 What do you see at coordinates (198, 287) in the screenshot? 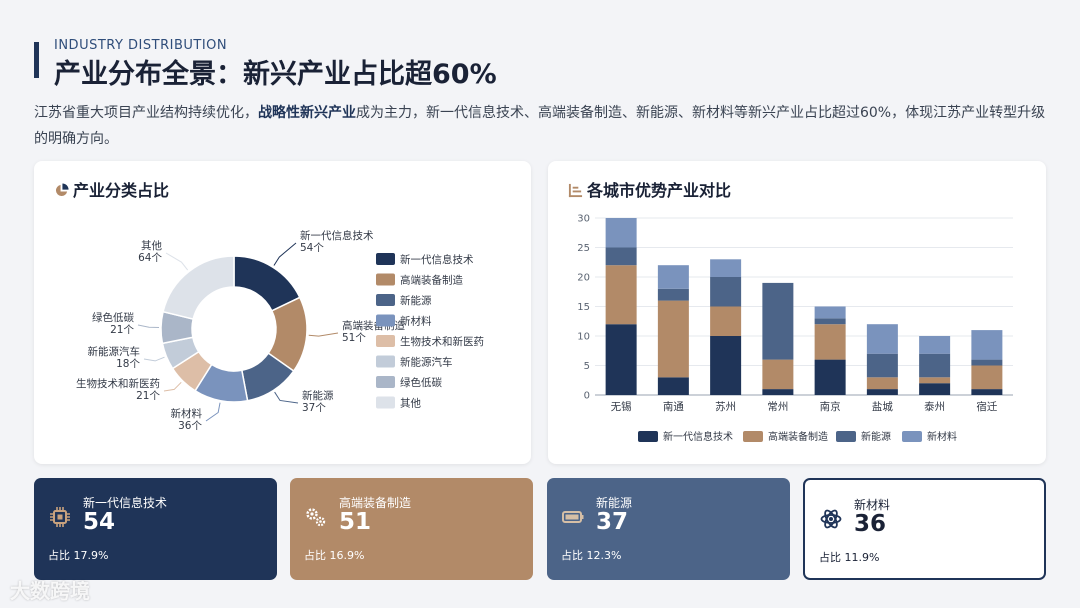
I see `pie-slice` at bounding box center [198, 287].